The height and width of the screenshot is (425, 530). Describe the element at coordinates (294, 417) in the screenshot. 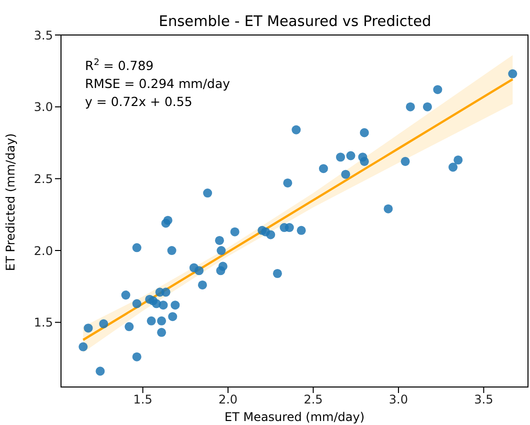

I see `x-axis-title: ET Measured (mm/day)` at that location.